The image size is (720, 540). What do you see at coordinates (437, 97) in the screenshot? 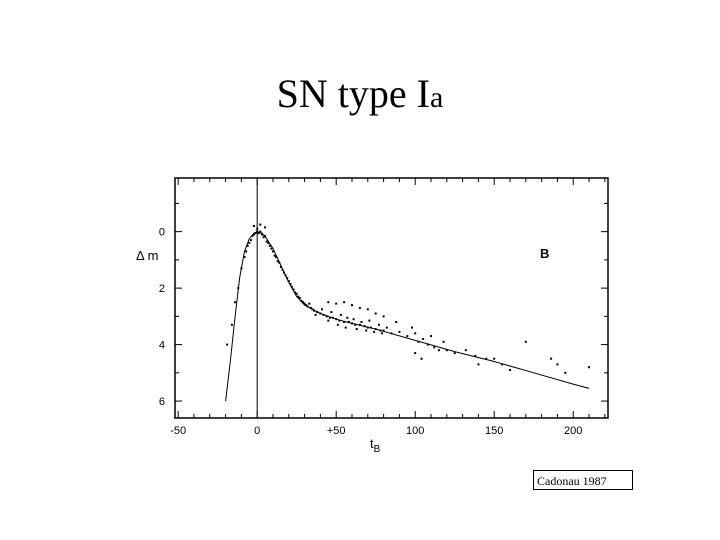
I see `title-subscript: a` at bounding box center [437, 97].